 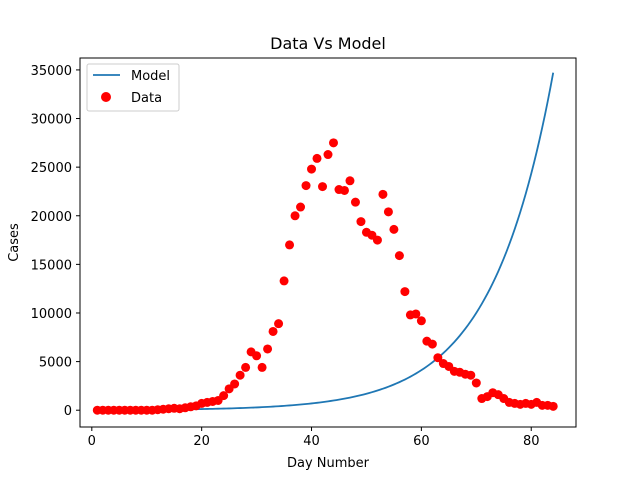 I want to click on y-tick-label: 5000, so click(x=55, y=363).